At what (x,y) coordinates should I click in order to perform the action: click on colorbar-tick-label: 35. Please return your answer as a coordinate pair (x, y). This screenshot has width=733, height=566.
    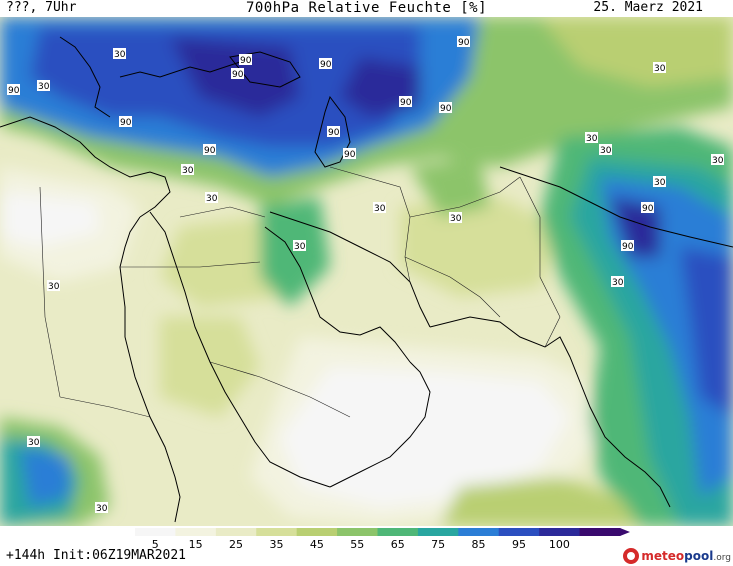
    Looking at the image, I should click on (276, 543).